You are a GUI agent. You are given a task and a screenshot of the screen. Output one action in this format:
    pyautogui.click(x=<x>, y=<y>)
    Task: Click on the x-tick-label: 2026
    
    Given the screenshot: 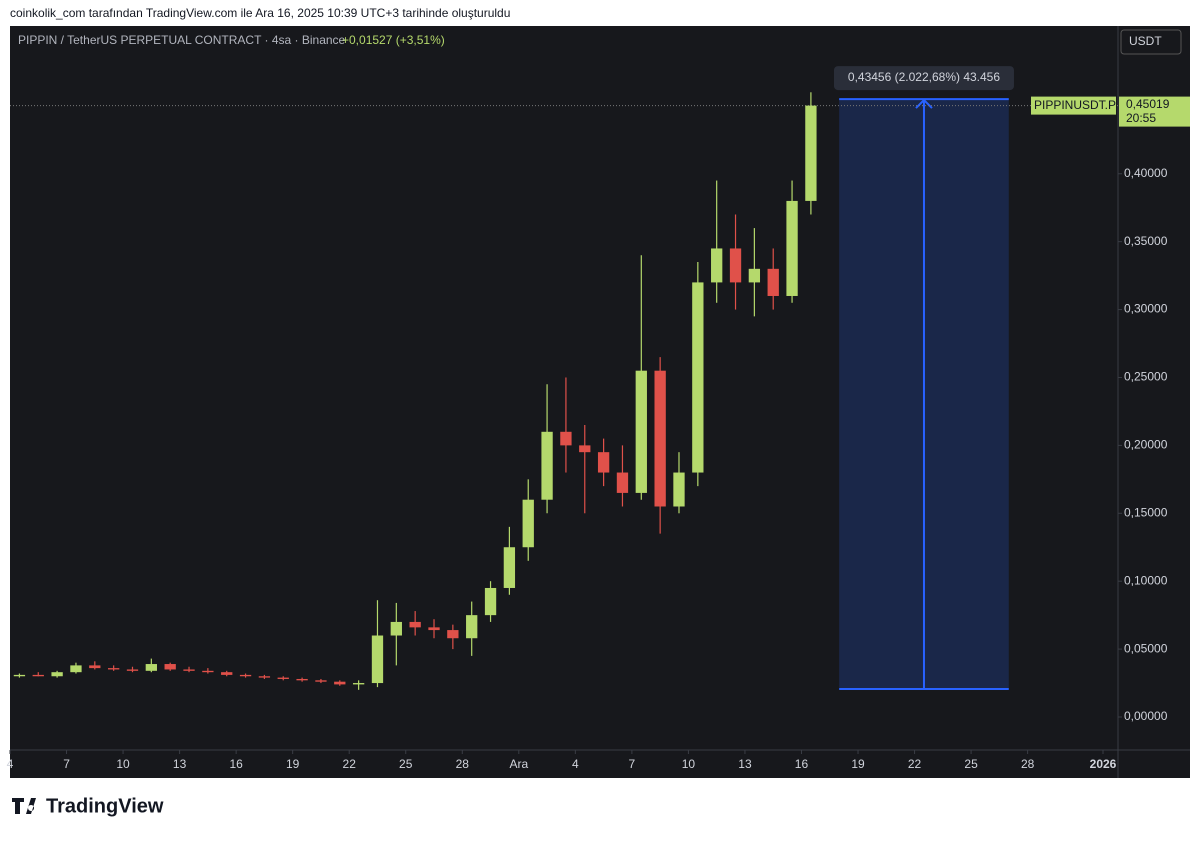 What is the action you would take?
    pyautogui.click(x=1103, y=764)
    